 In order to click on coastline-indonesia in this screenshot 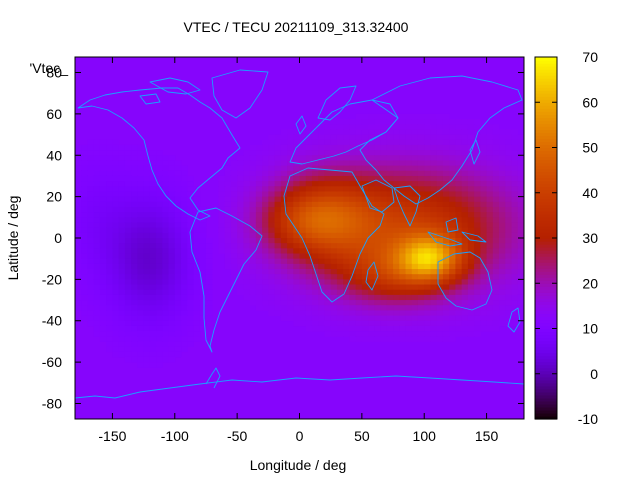, I will do `click(457, 232)`.